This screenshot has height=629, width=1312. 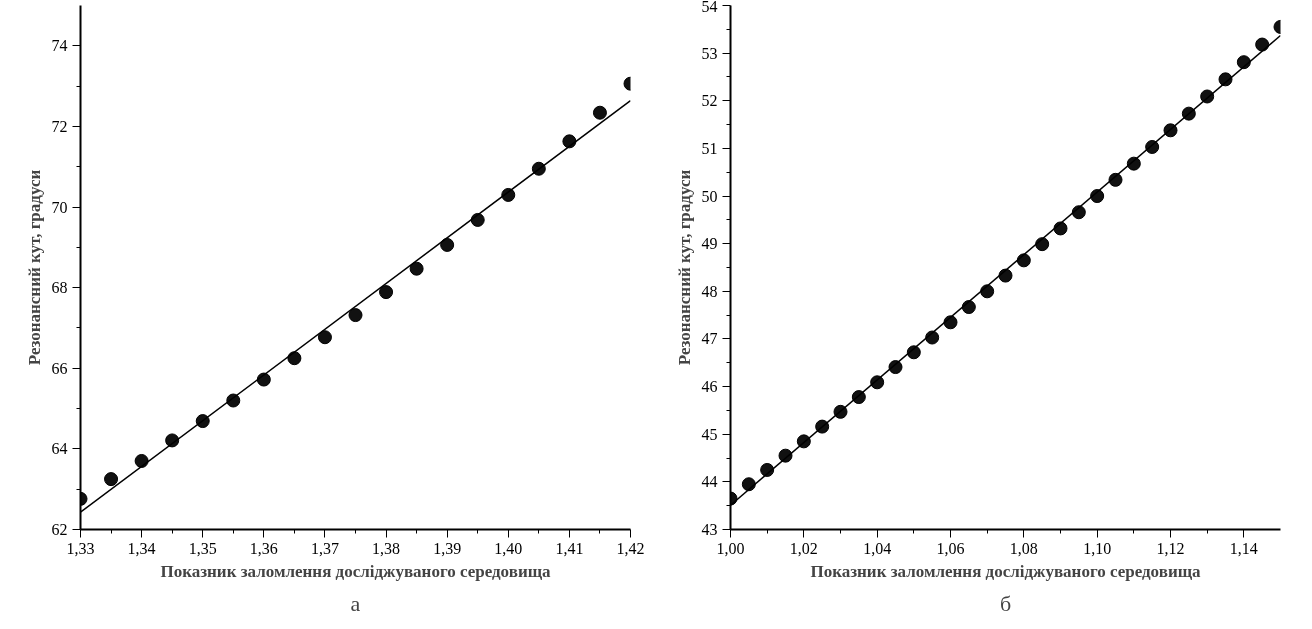 I want to click on y-tick-label: 52, so click(x=709, y=101).